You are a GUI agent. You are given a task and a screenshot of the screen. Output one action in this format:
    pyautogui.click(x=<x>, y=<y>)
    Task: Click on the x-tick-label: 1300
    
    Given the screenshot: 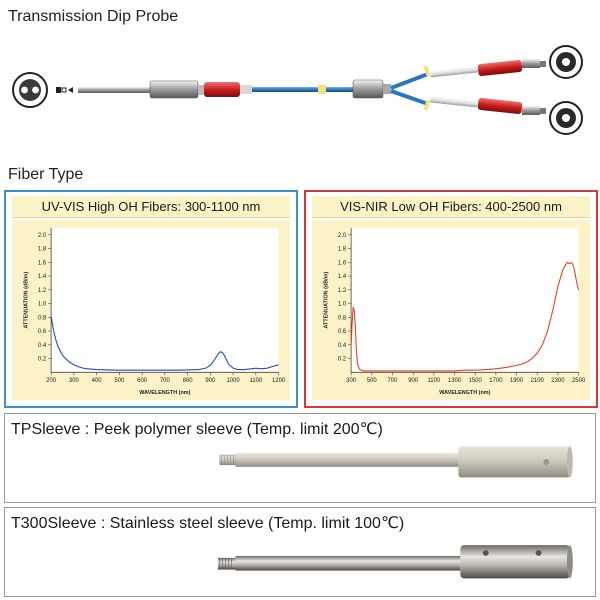 What is the action you would take?
    pyautogui.click(x=455, y=381)
    